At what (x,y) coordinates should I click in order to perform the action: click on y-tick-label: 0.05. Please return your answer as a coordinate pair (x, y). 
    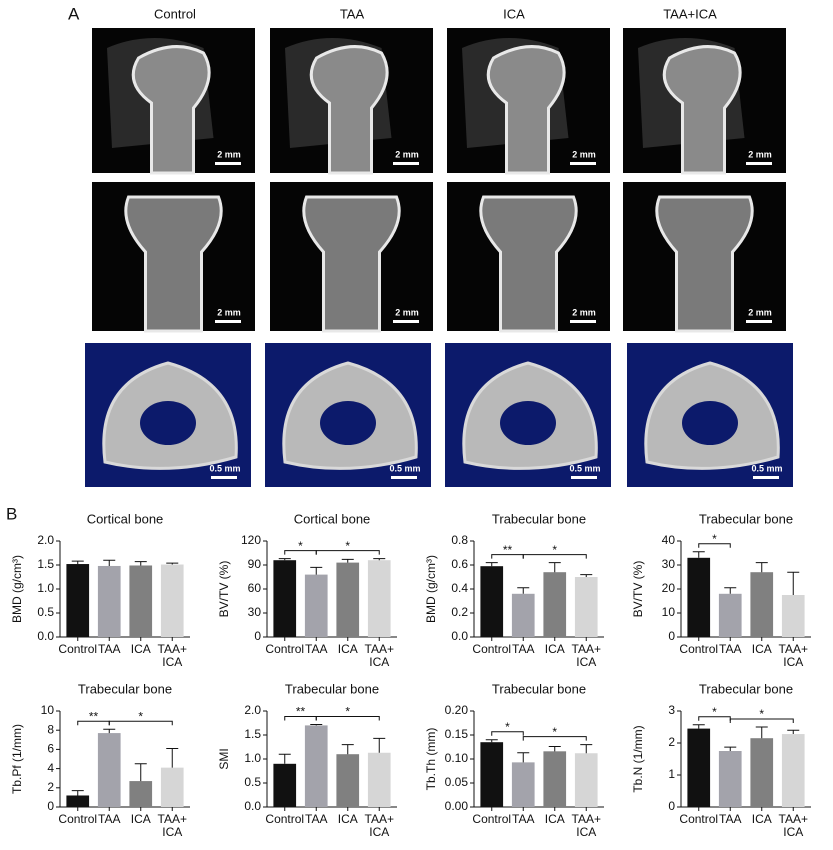
    Looking at the image, I should click on (457, 782).